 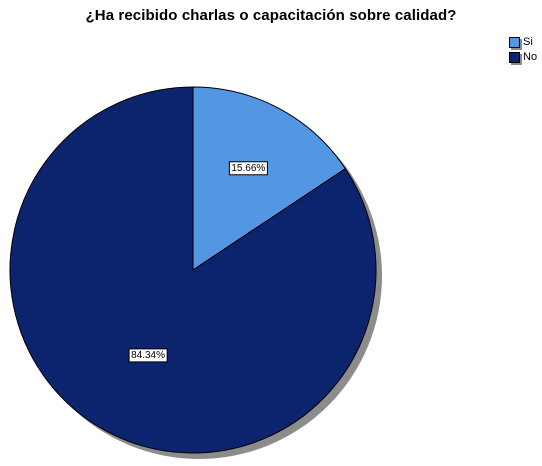 I want to click on data-label-si: 15.66%, so click(x=248, y=168).